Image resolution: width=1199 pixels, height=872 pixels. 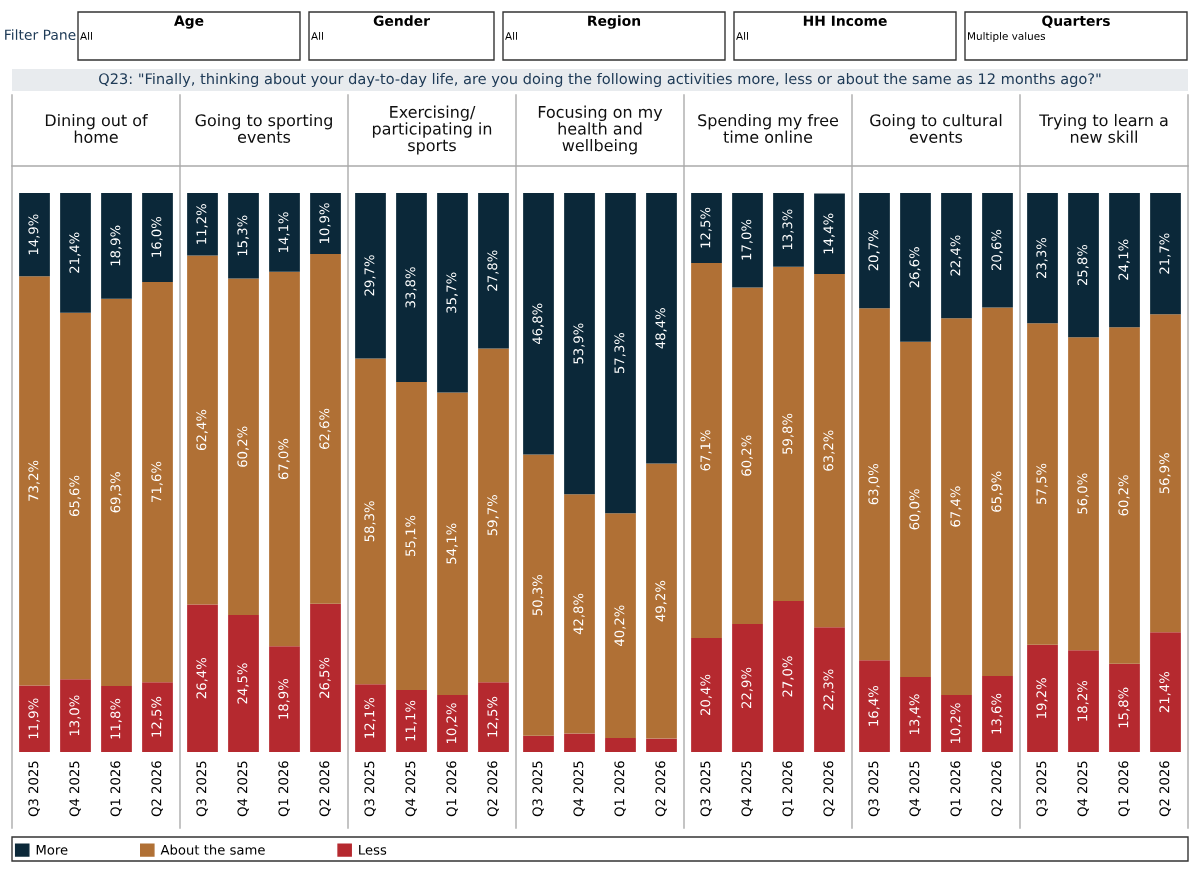 I want to click on data-label: 22,3%, so click(x=829, y=689).